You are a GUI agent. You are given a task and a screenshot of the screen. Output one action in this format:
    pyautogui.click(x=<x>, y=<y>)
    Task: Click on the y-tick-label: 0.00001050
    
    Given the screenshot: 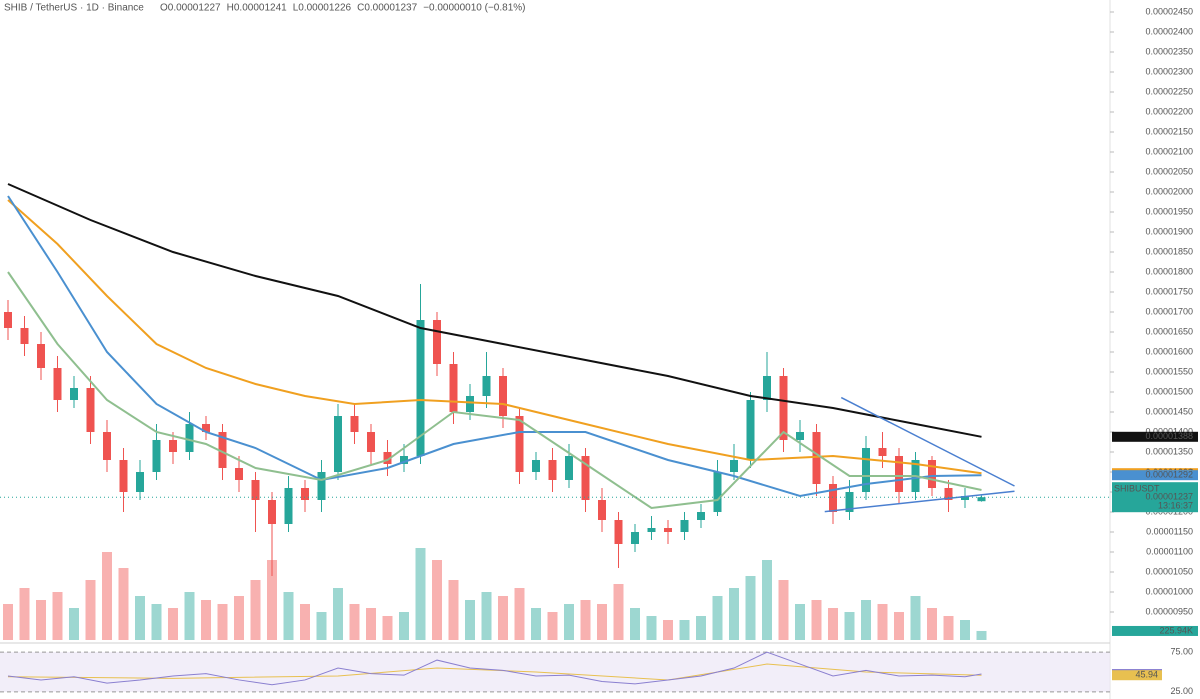 What is the action you would take?
    pyautogui.click(x=1169, y=571)
    